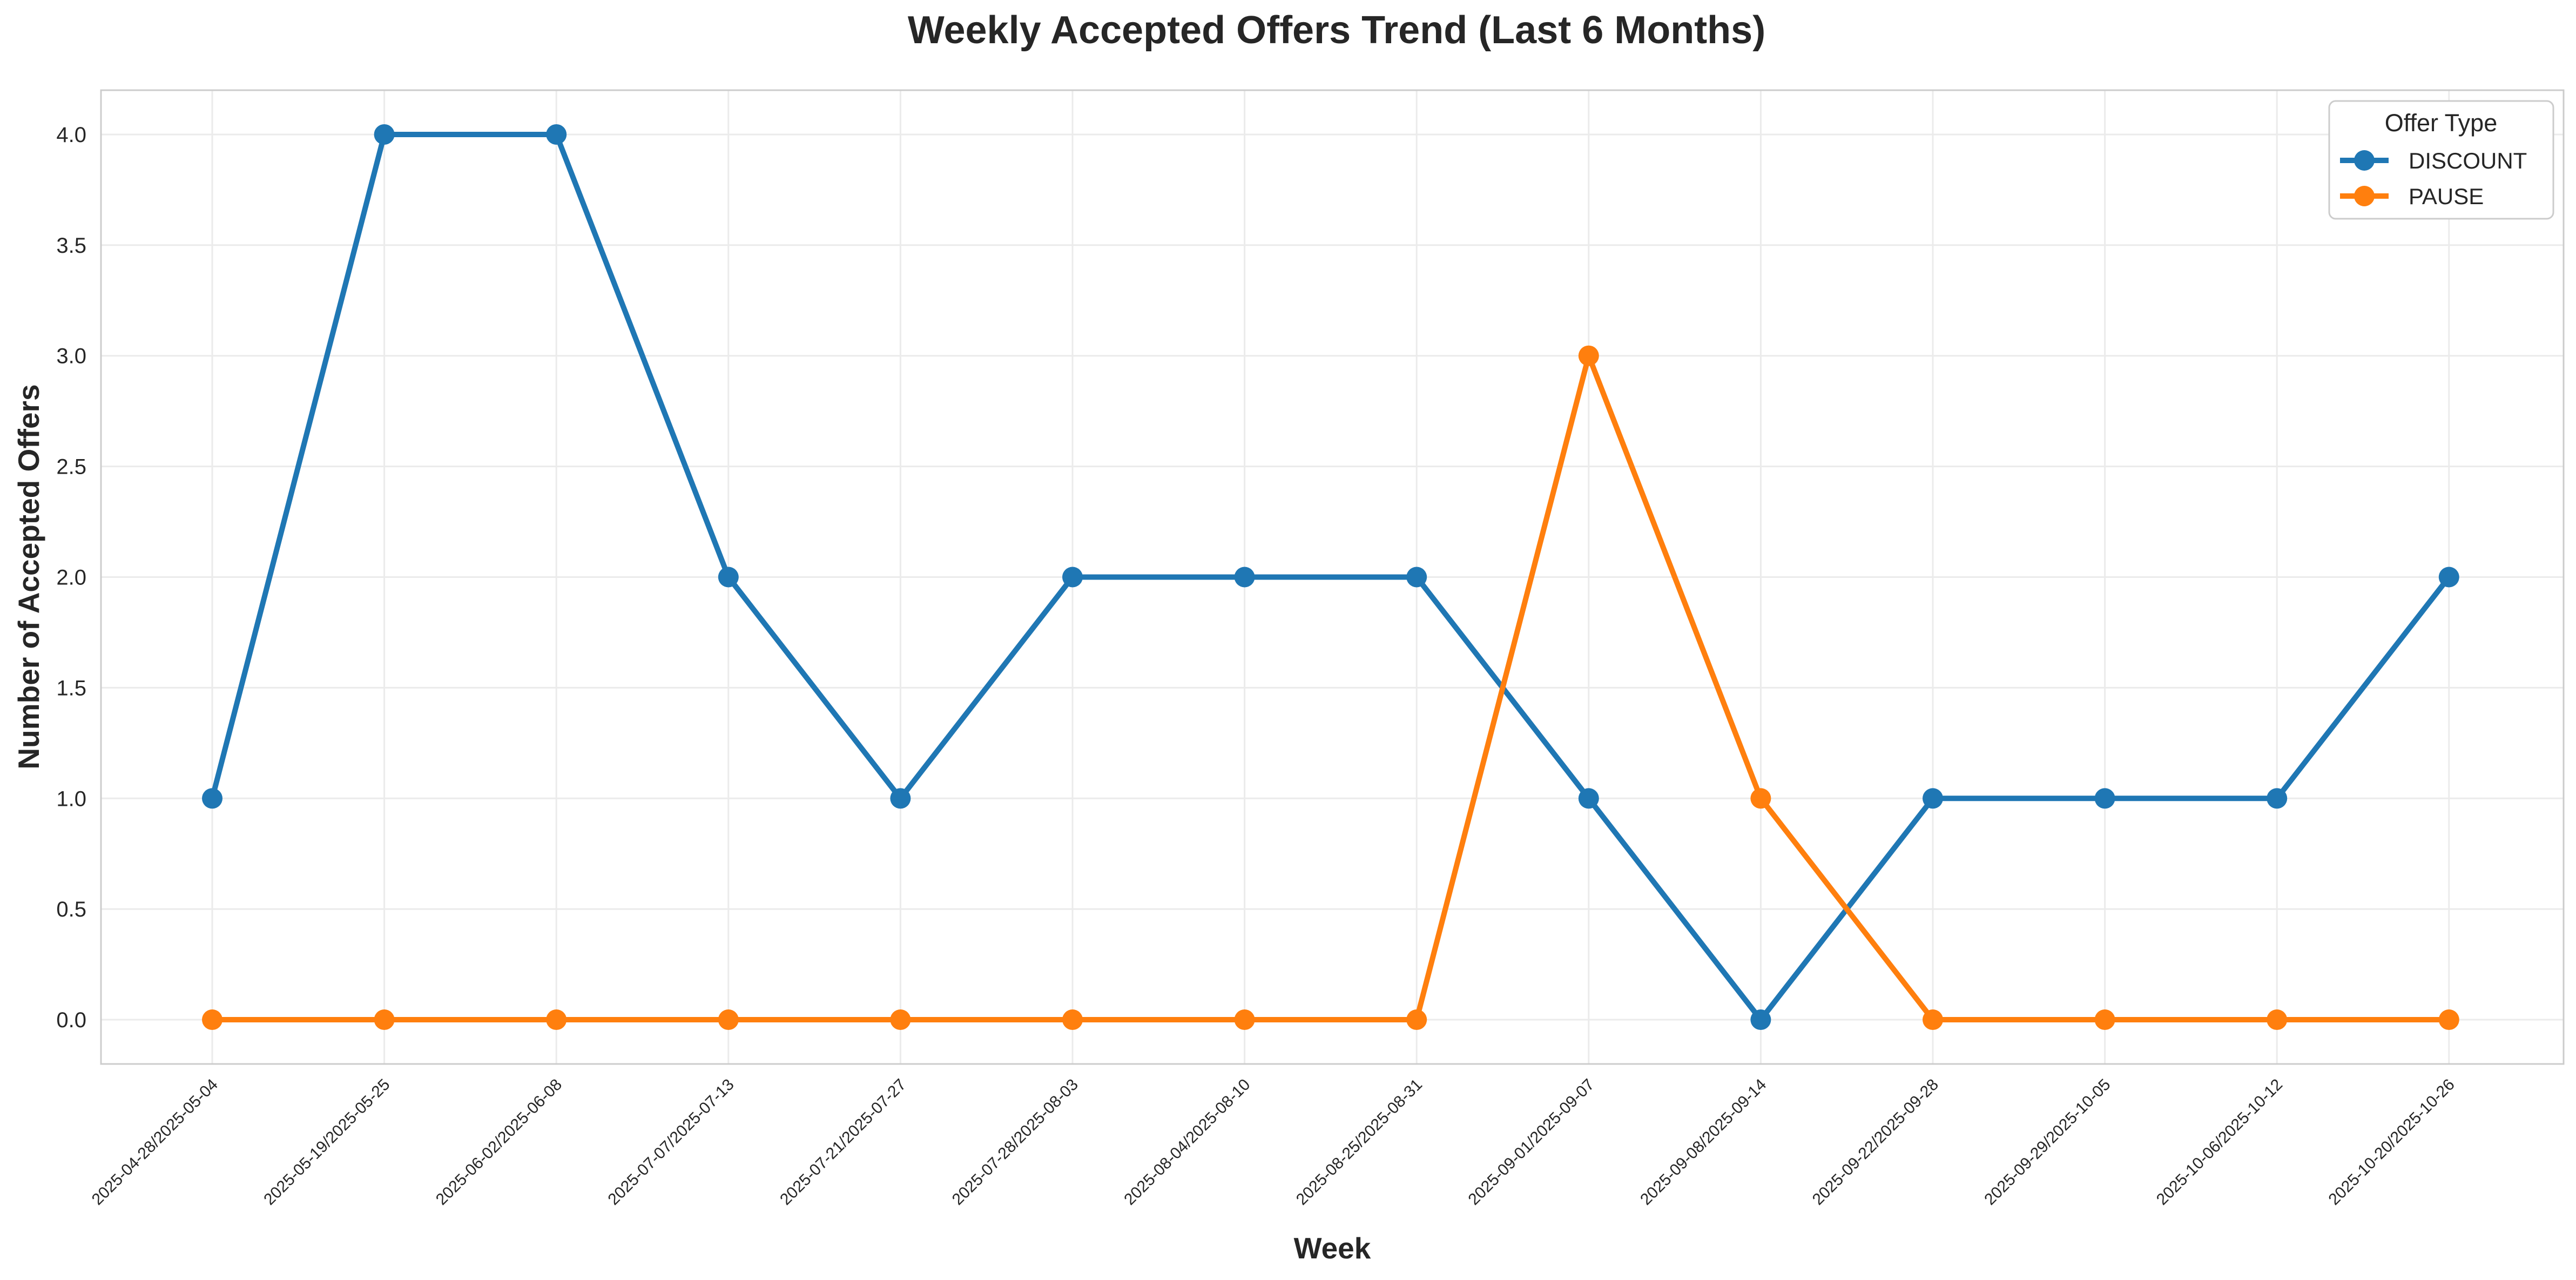 This screenshot has width=2576, height=1280. What do you see at coordinates (499, 1142) in the screenshot?
I see `x-tick-label: 2025-06-02/2025-06-08` at bounding box center [499, 1142].